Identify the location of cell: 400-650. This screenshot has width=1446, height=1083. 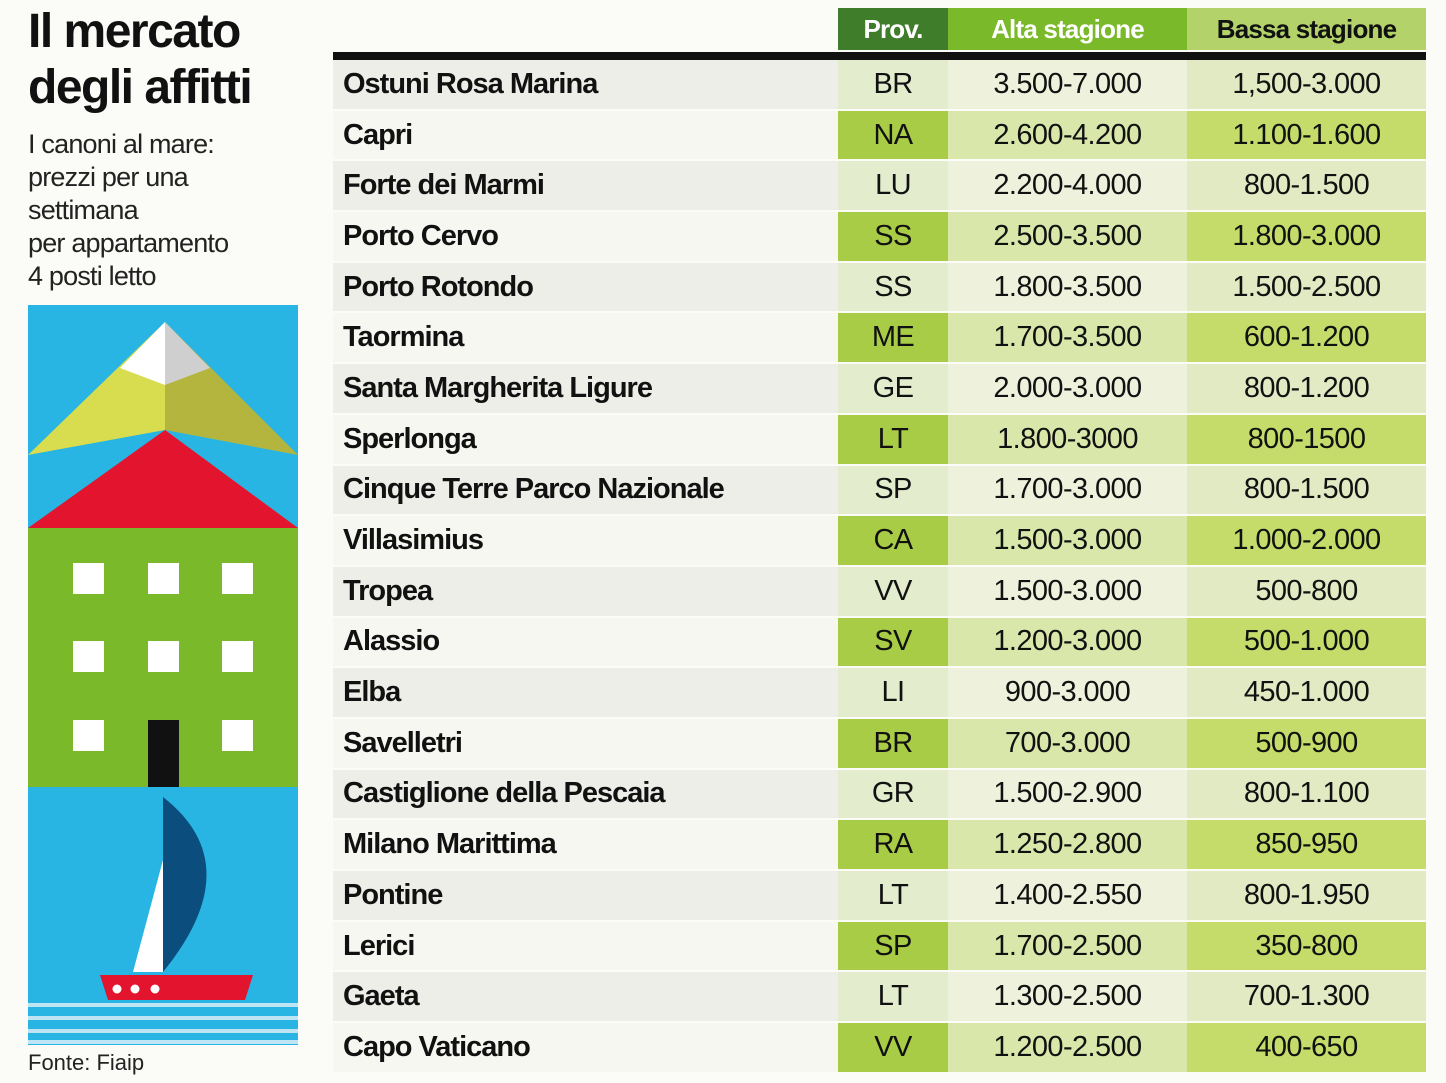
(1306, 1048).